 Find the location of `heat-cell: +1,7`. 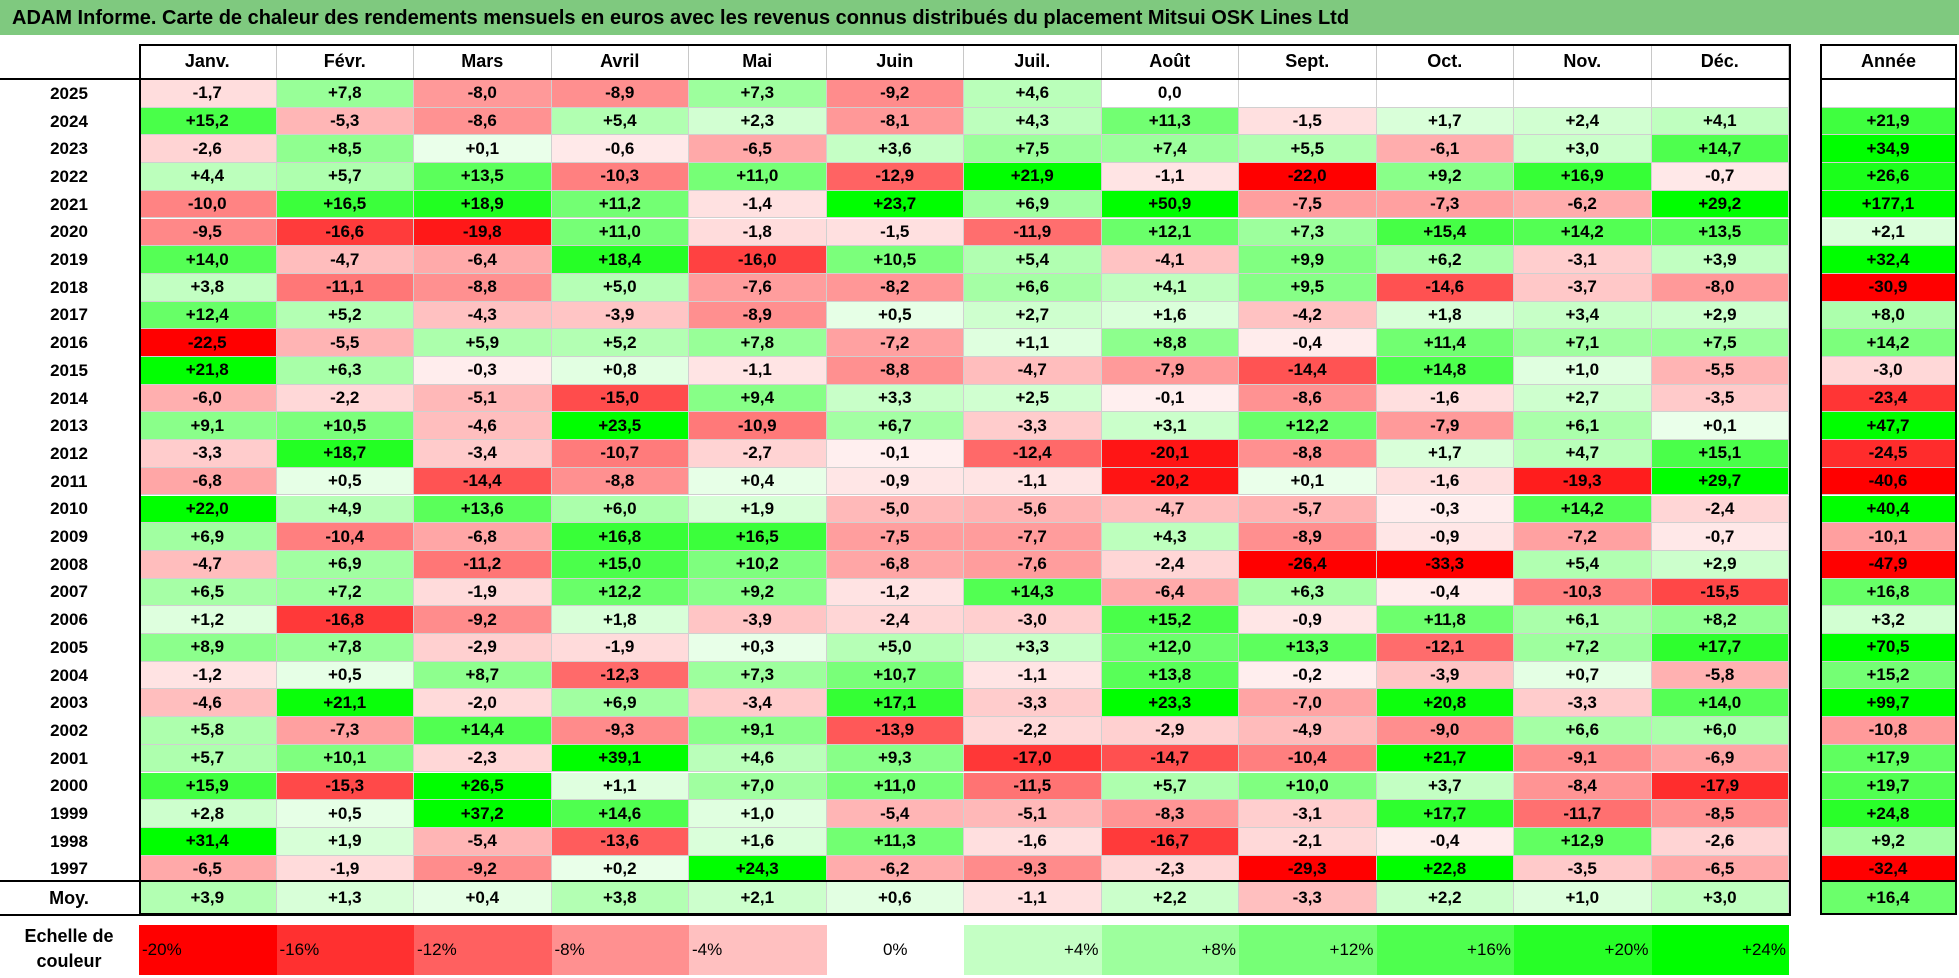

heat-cell: +1,7 is located at coordinates (1445, 454).